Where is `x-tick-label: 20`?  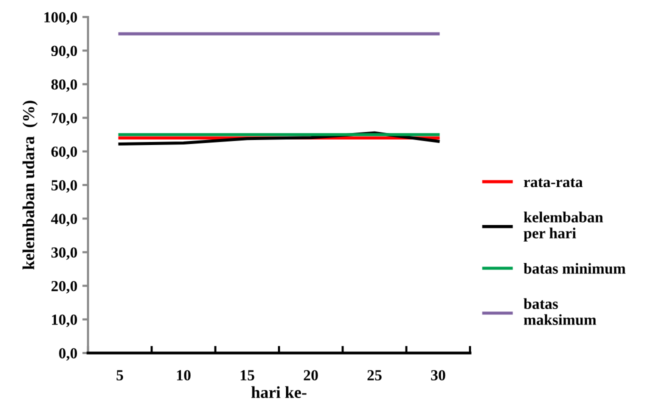
x-tick-label: 20 is located at coordinates (311, 375).